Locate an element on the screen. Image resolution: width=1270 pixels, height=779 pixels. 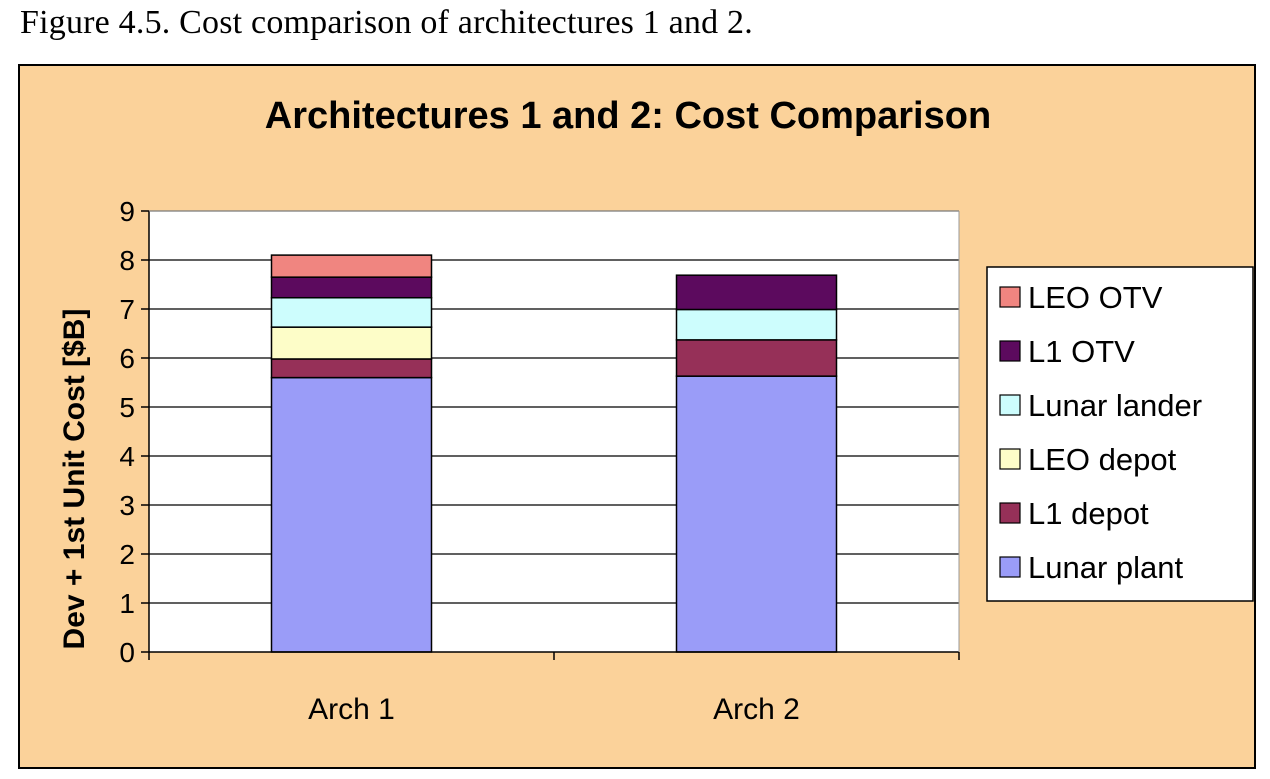
bar-segment-leo-depot is located at coordinates (351, 343).